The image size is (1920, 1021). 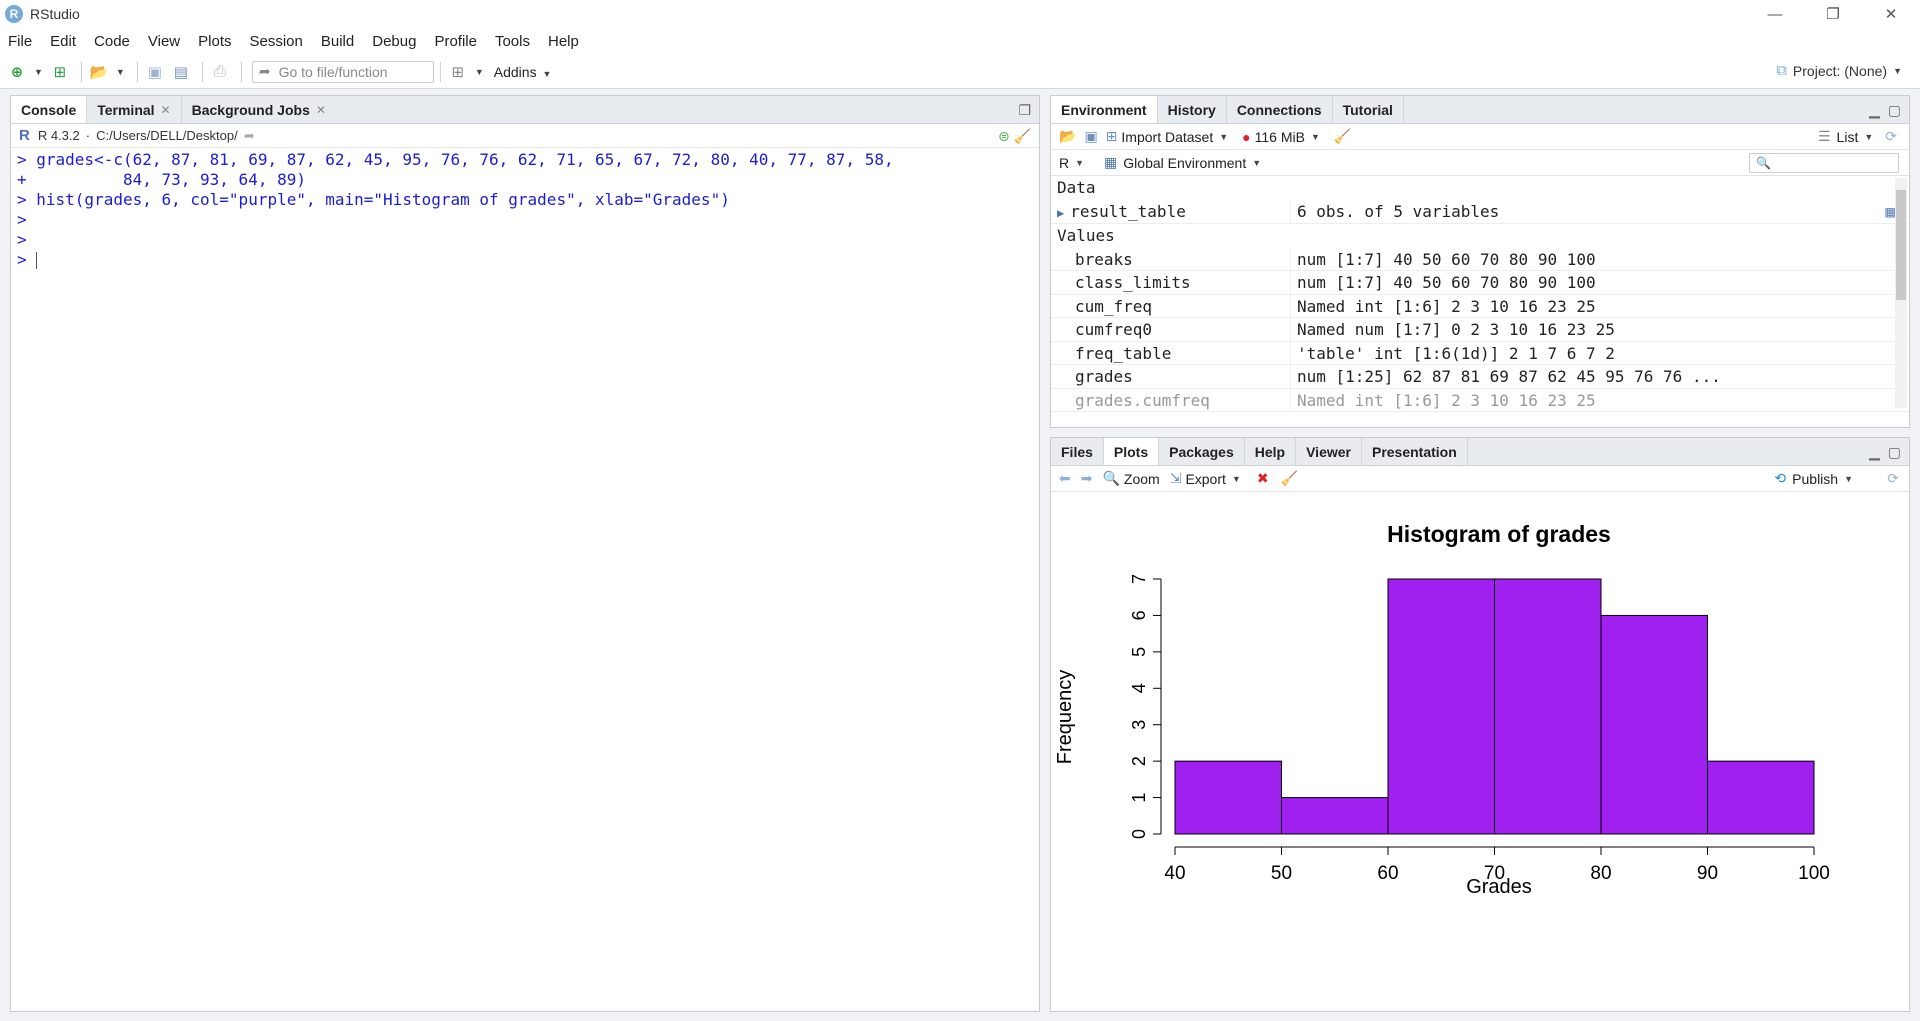 I want to click on chart-title: Histogram of grades, so click(x=1499, y=534).